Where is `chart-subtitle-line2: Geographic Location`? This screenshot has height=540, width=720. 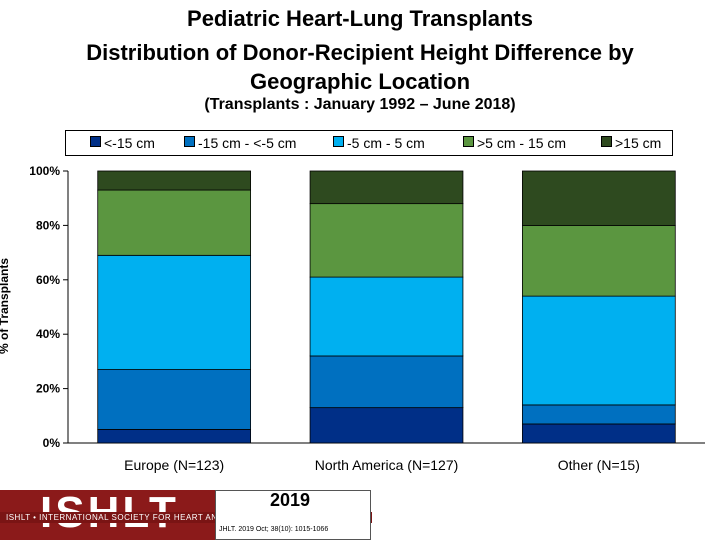
chart-subtitle-line2: Geographic Location is located at coordinates (360, 81).